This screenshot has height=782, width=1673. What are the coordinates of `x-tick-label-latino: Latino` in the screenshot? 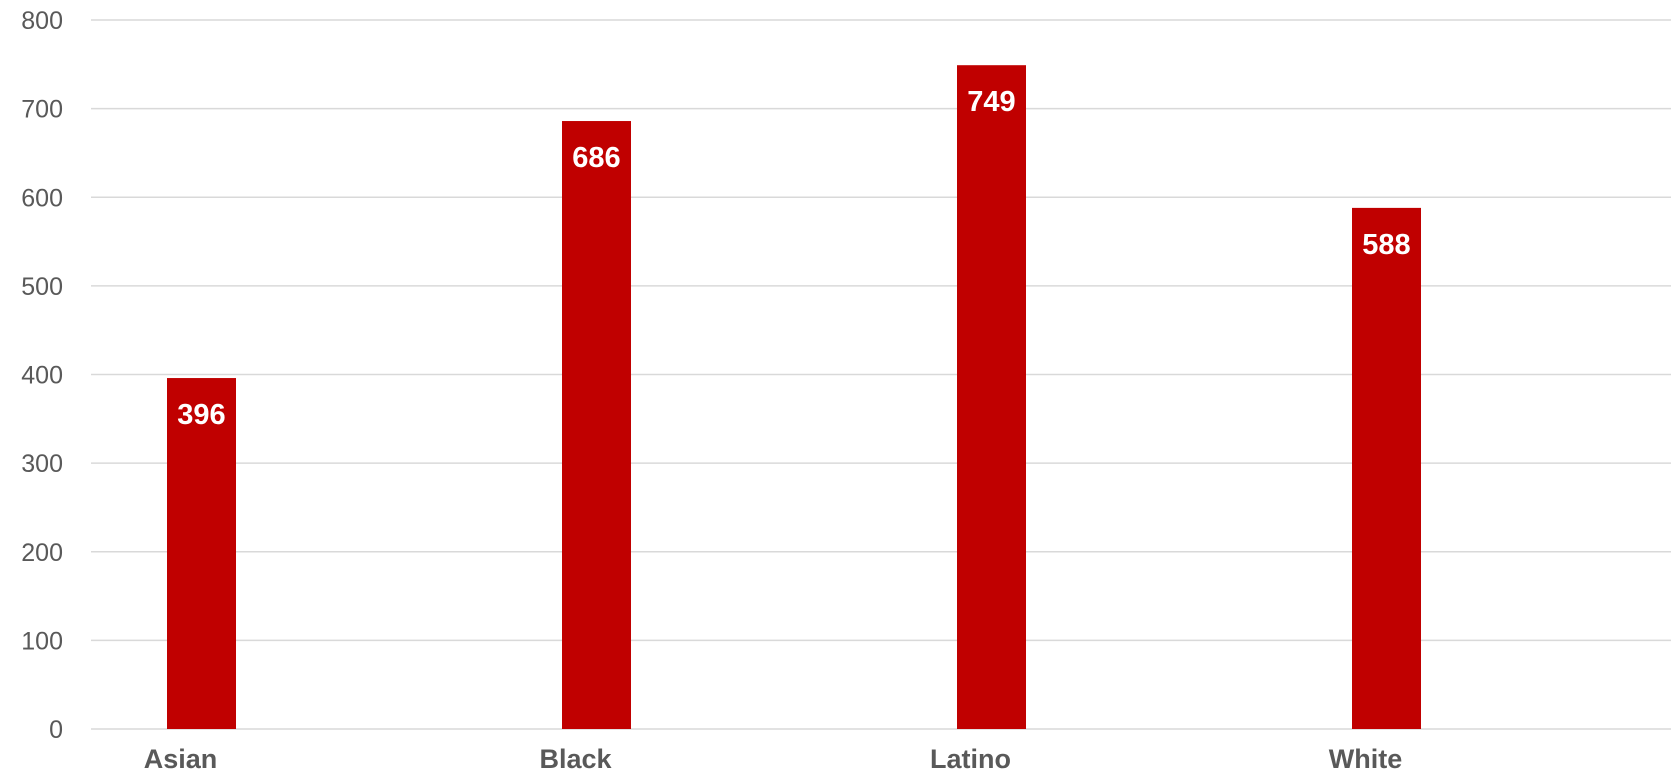 It's located at (970, 759).